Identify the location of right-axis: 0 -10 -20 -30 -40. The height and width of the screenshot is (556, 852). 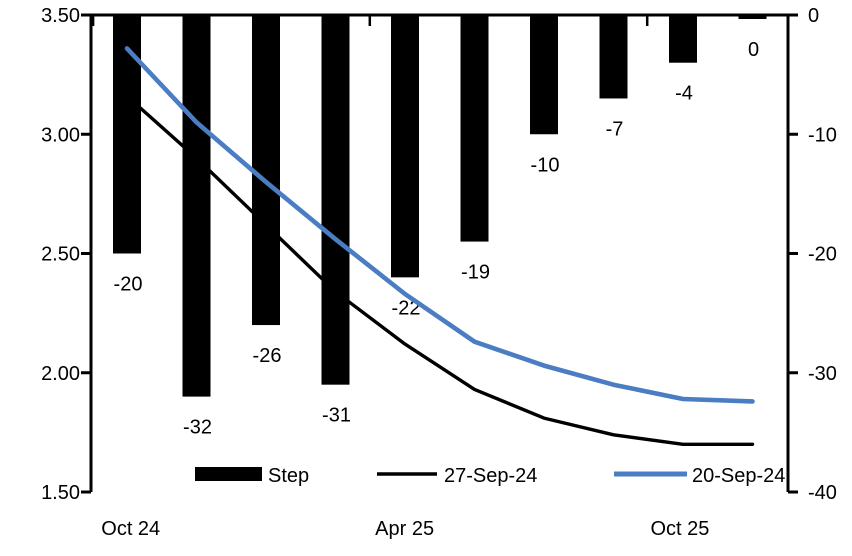
(812, 254).